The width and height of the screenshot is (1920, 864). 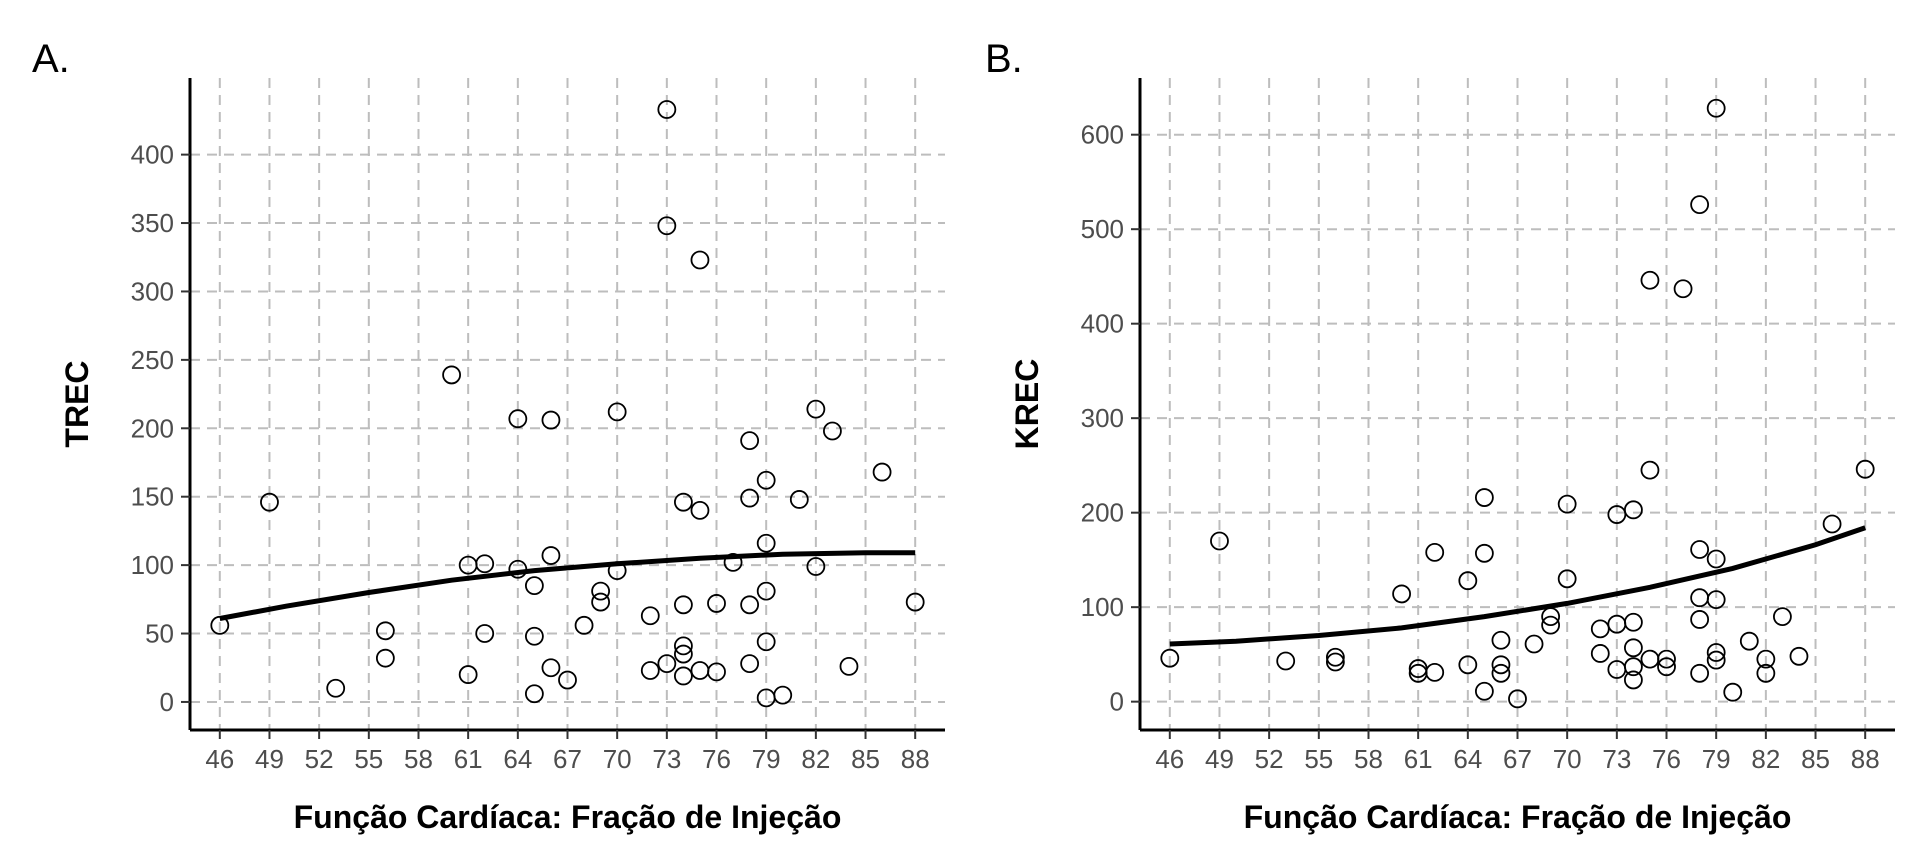 What do you see at coordinates (468, 759) in the screenshot?
I see `x-tick-label: 61` at bounding box center [468, 759].